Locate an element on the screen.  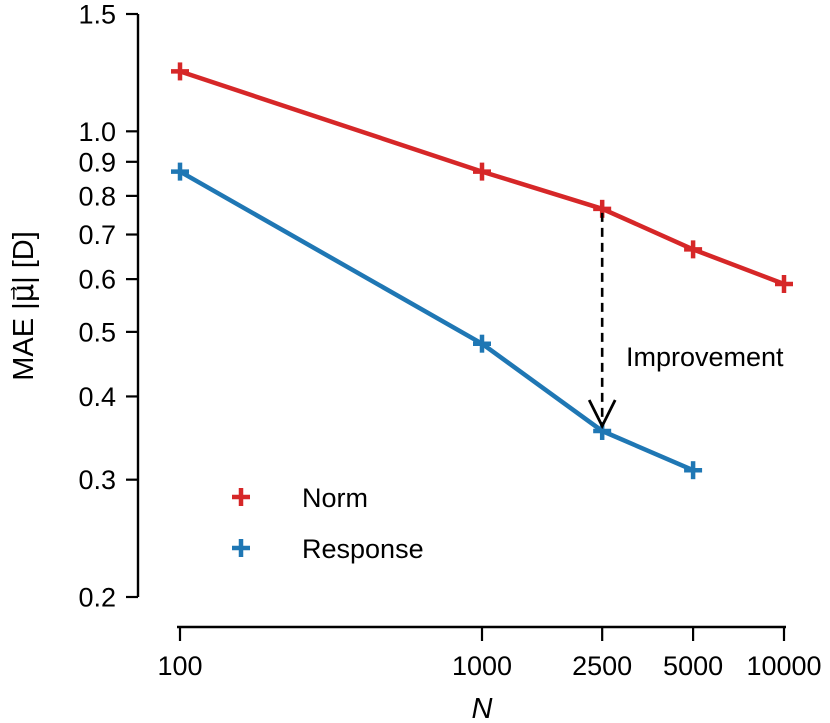
y-tick-label: 0.4 is located at coordinates (97, 397).